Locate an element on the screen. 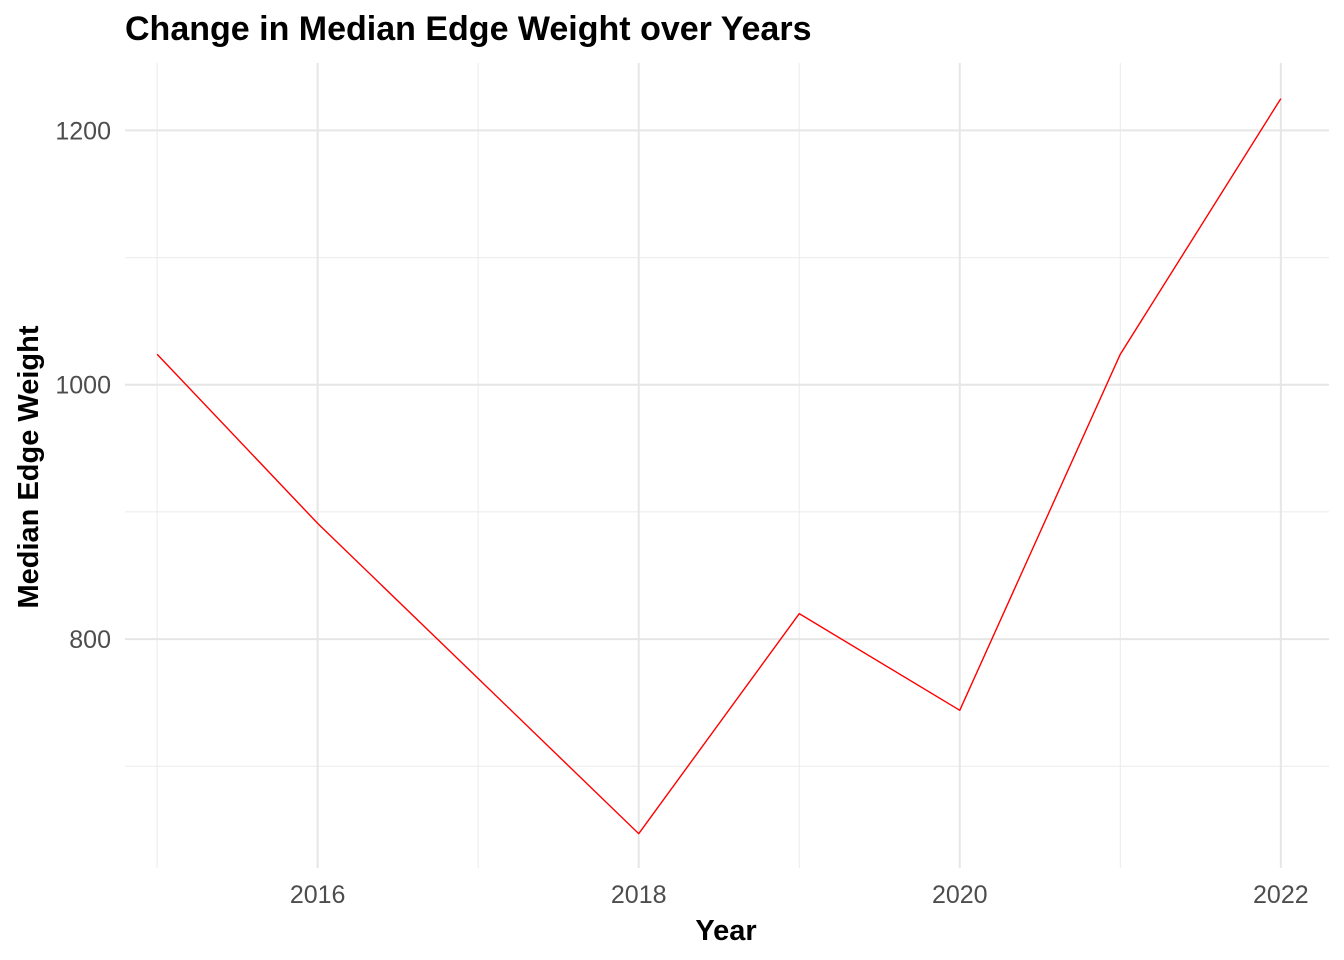 This screenshot has width=1344, height=960. y-axis-ticks: 800 1000 1200 is located at coordinates (83, 385).